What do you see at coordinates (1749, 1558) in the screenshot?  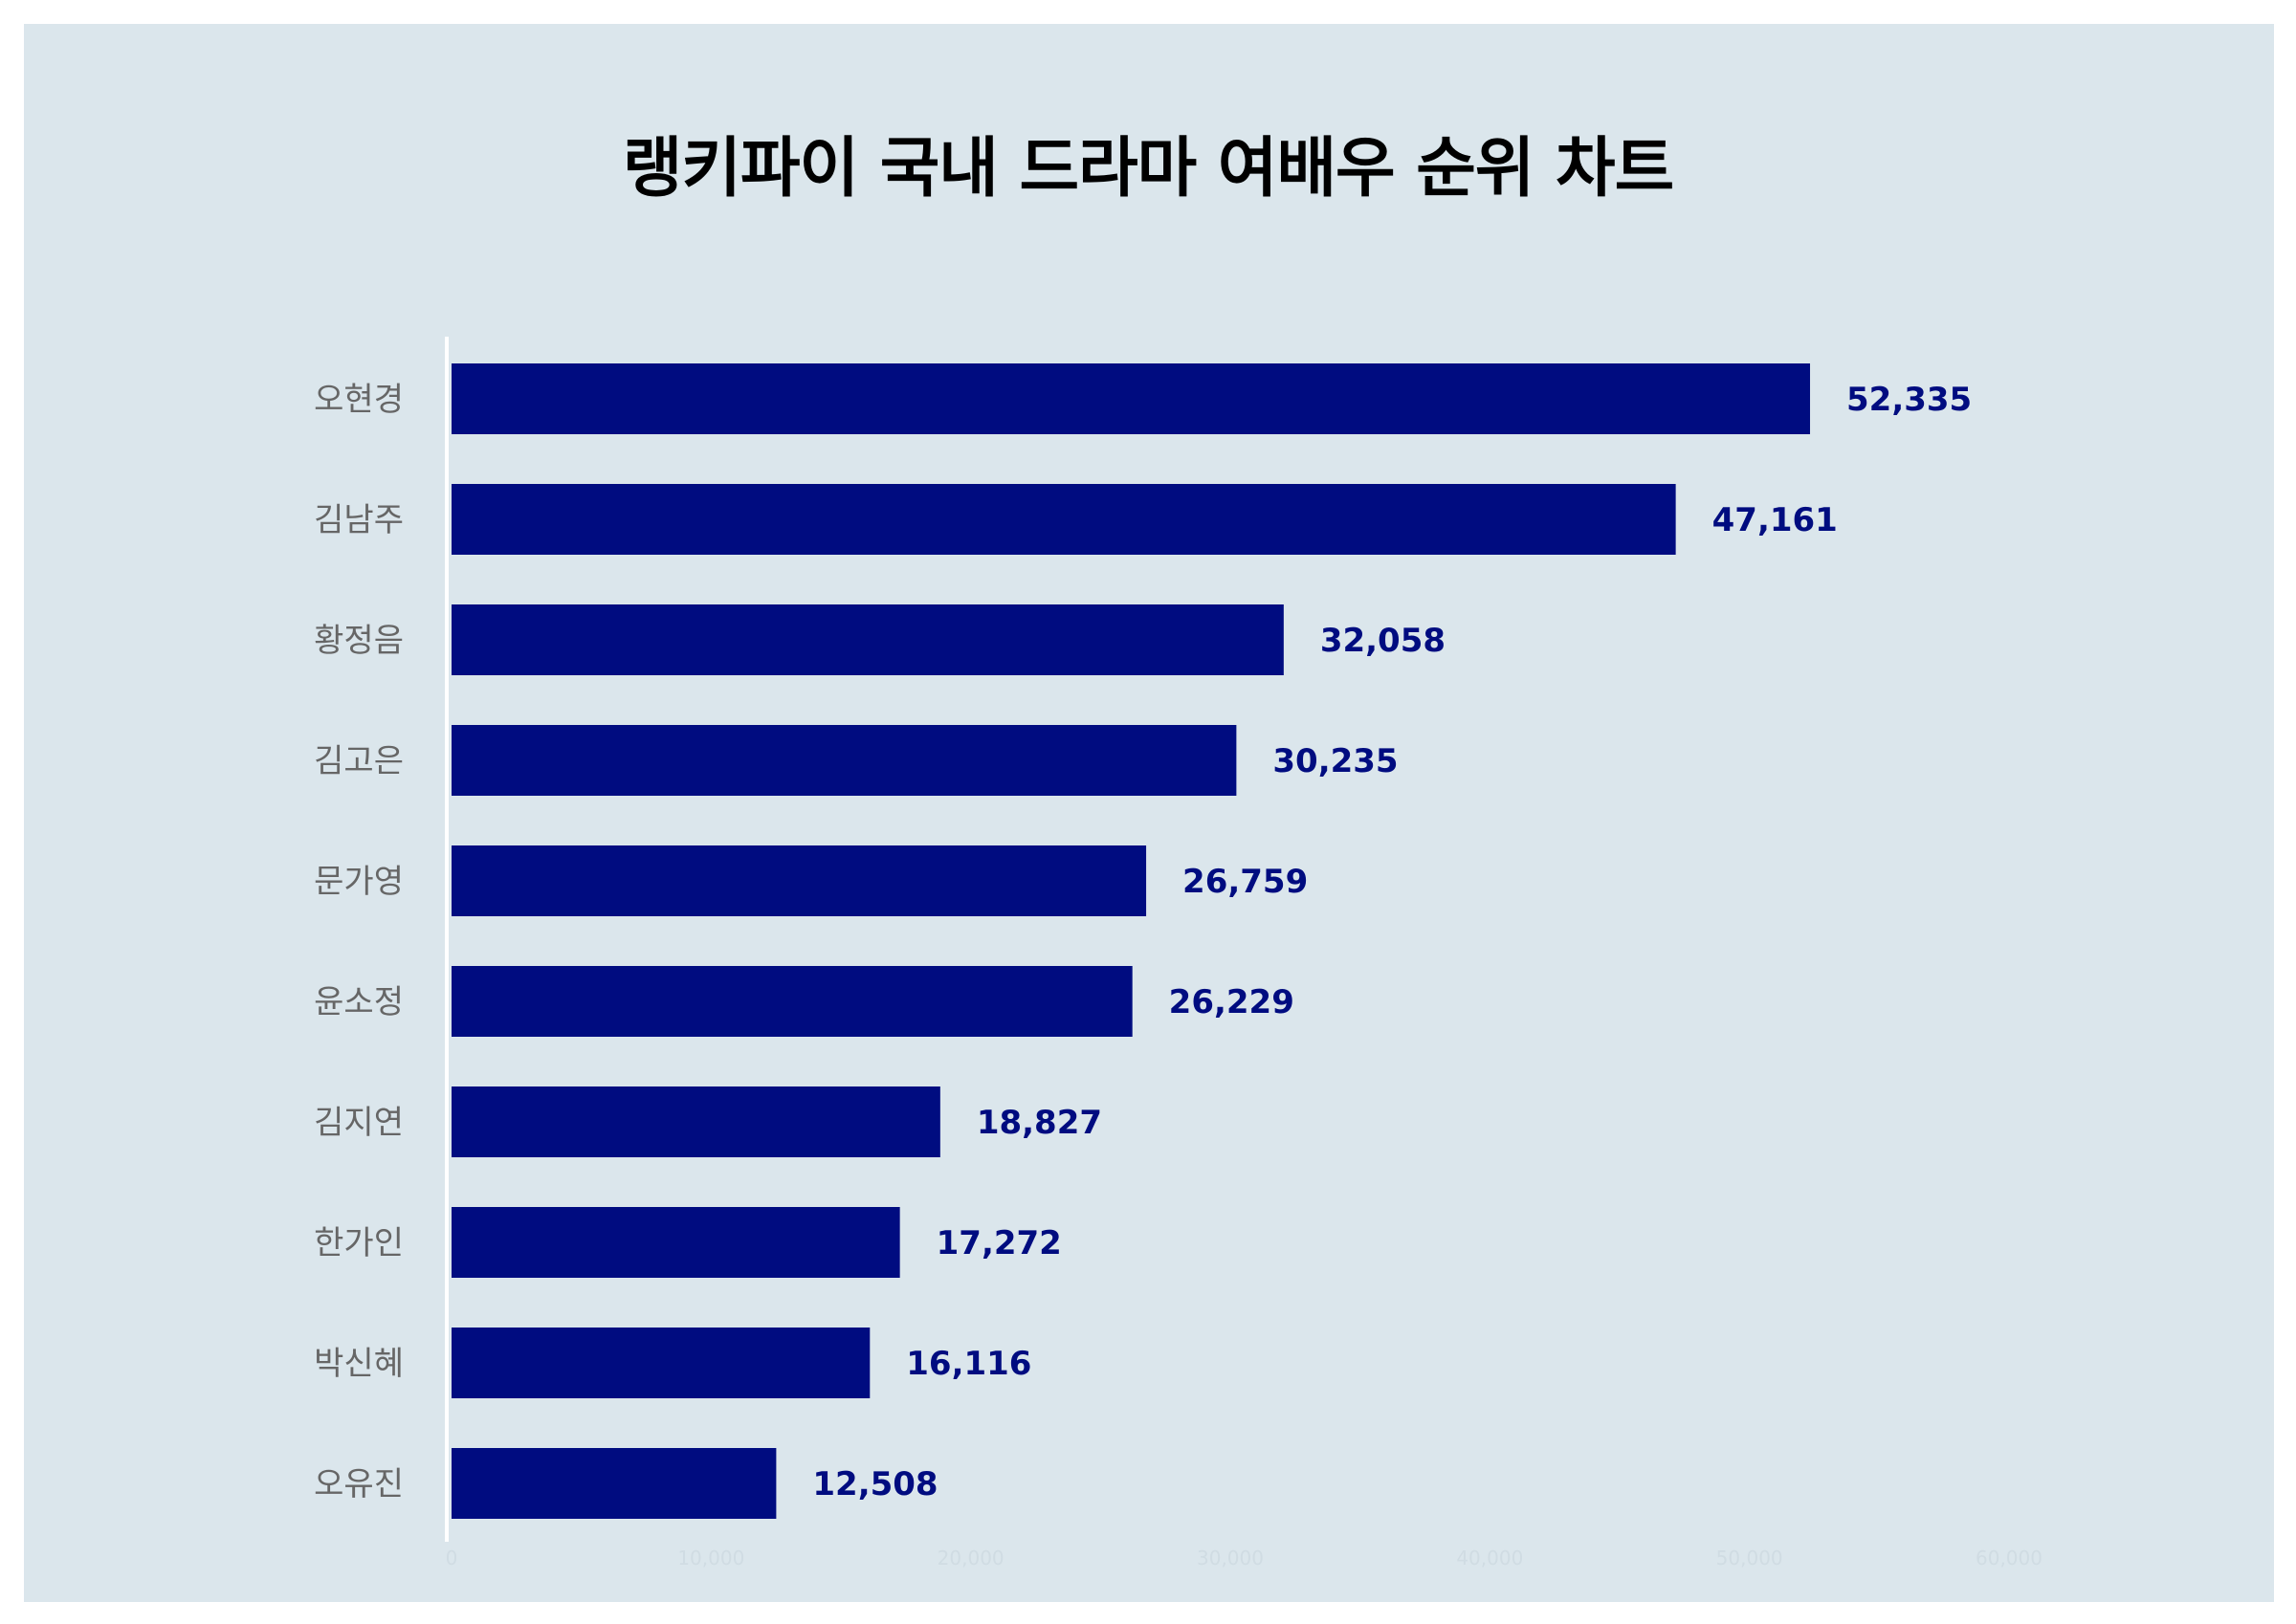 I see `x-tick-label: 50,000` at bounding box center [1749, 1558].